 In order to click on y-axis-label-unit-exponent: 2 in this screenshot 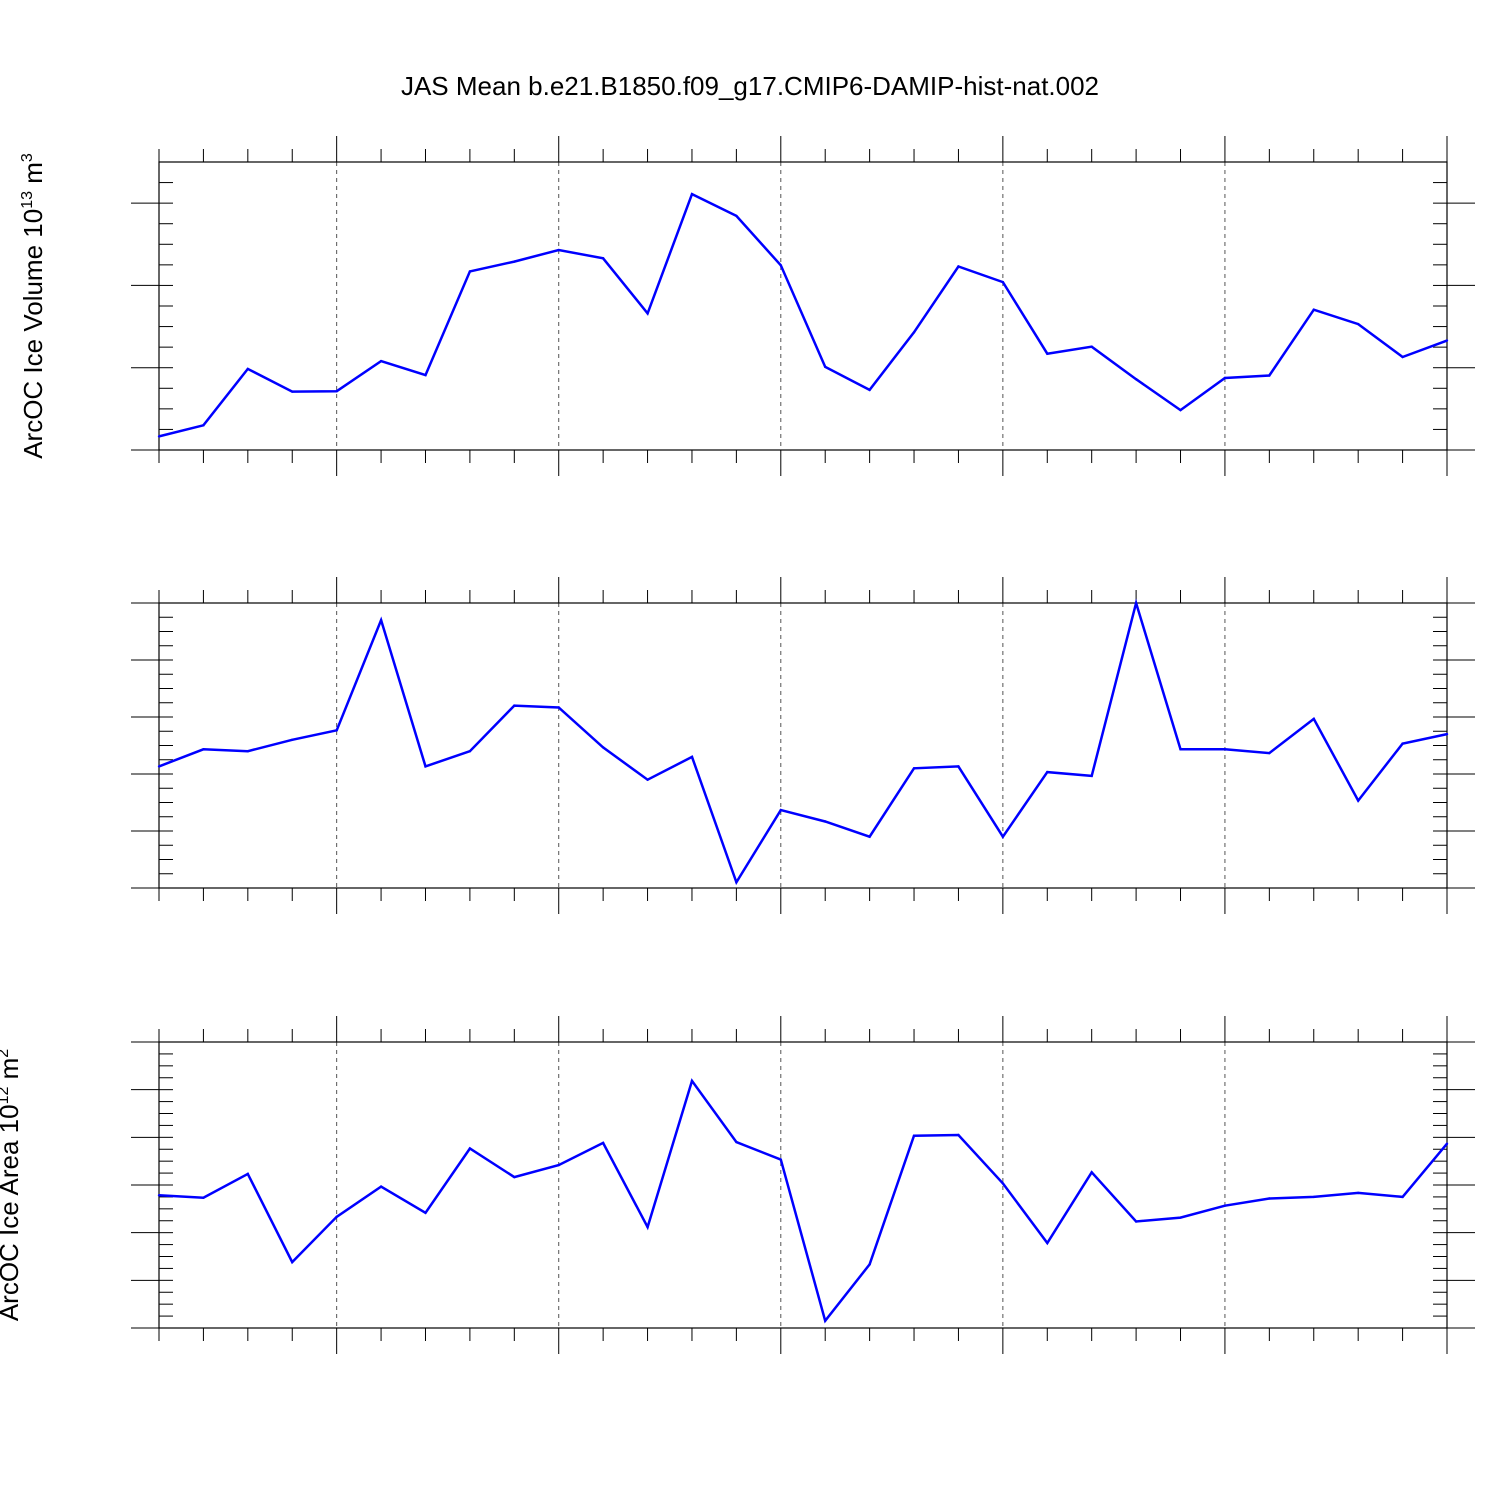, I will do `click(6, 1053)`.